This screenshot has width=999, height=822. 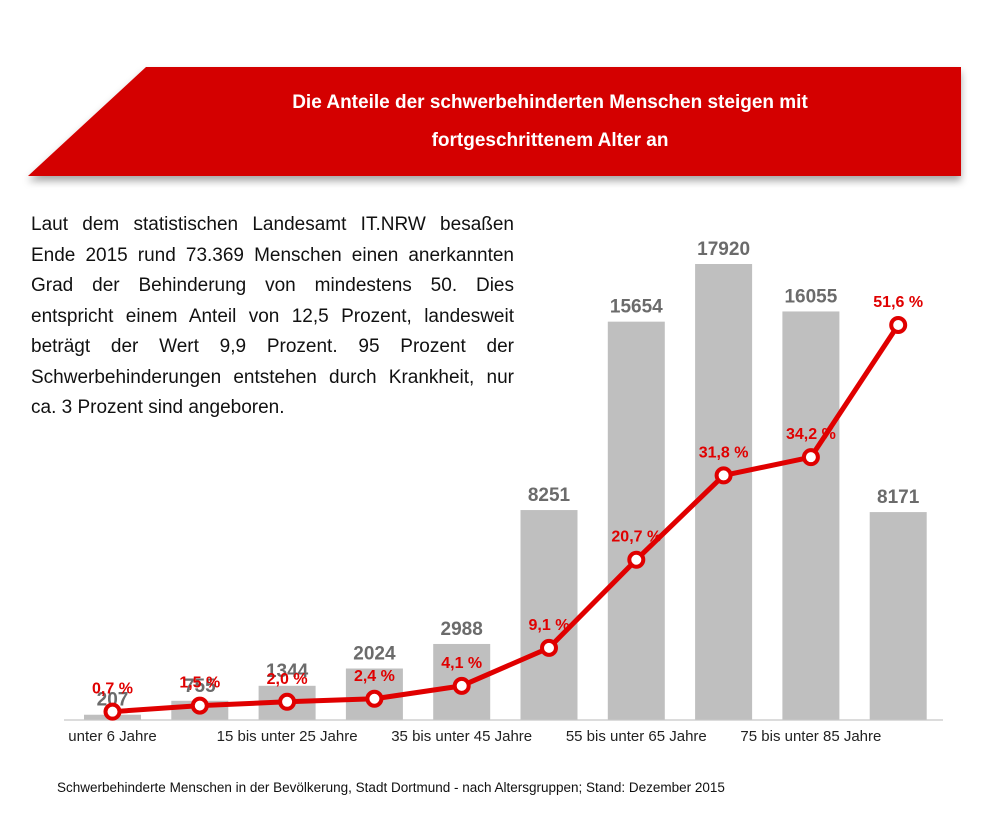 I want to click on percent-label: 51,6 %, so click(x=898, y=302).